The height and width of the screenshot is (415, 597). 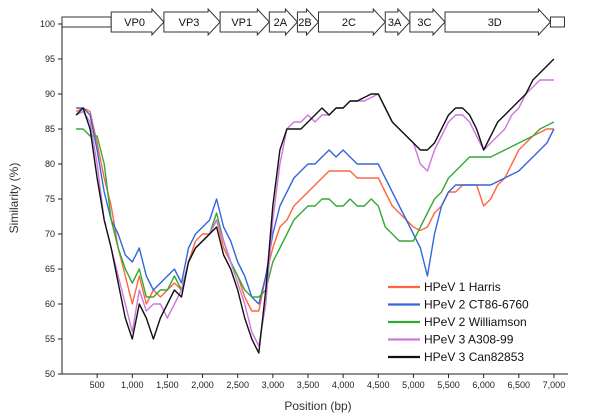 What do you see at coordinates (475, 322) in the screenshot?
I see `legend-label: HPeV 2 Williamson` at bounding box center [475, 322].